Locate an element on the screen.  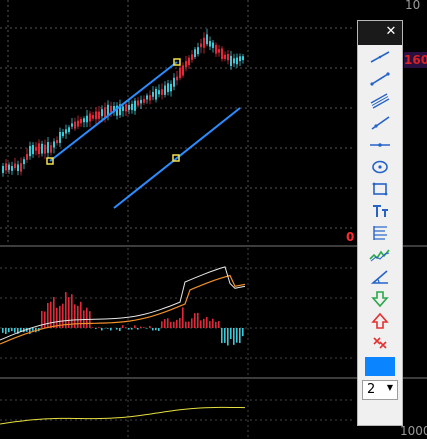
fibonacci-icon is located at coordinates (380, 233).